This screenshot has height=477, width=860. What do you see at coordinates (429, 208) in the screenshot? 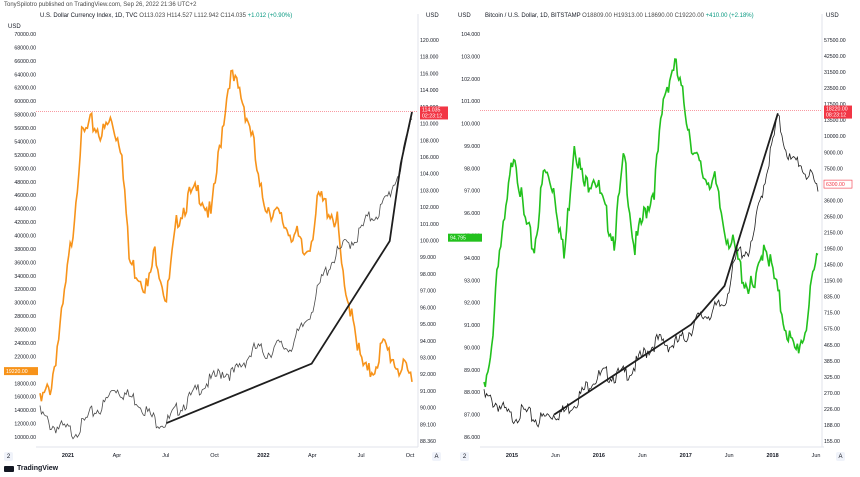
I see `right-axis-tick-label: 102.000` at bounding box center [429, 208].